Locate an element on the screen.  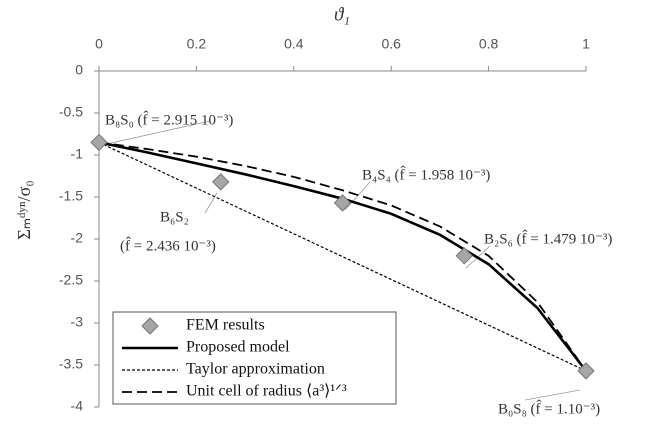
y-tick-label: -3.5 is located at coordinates (71, 364).